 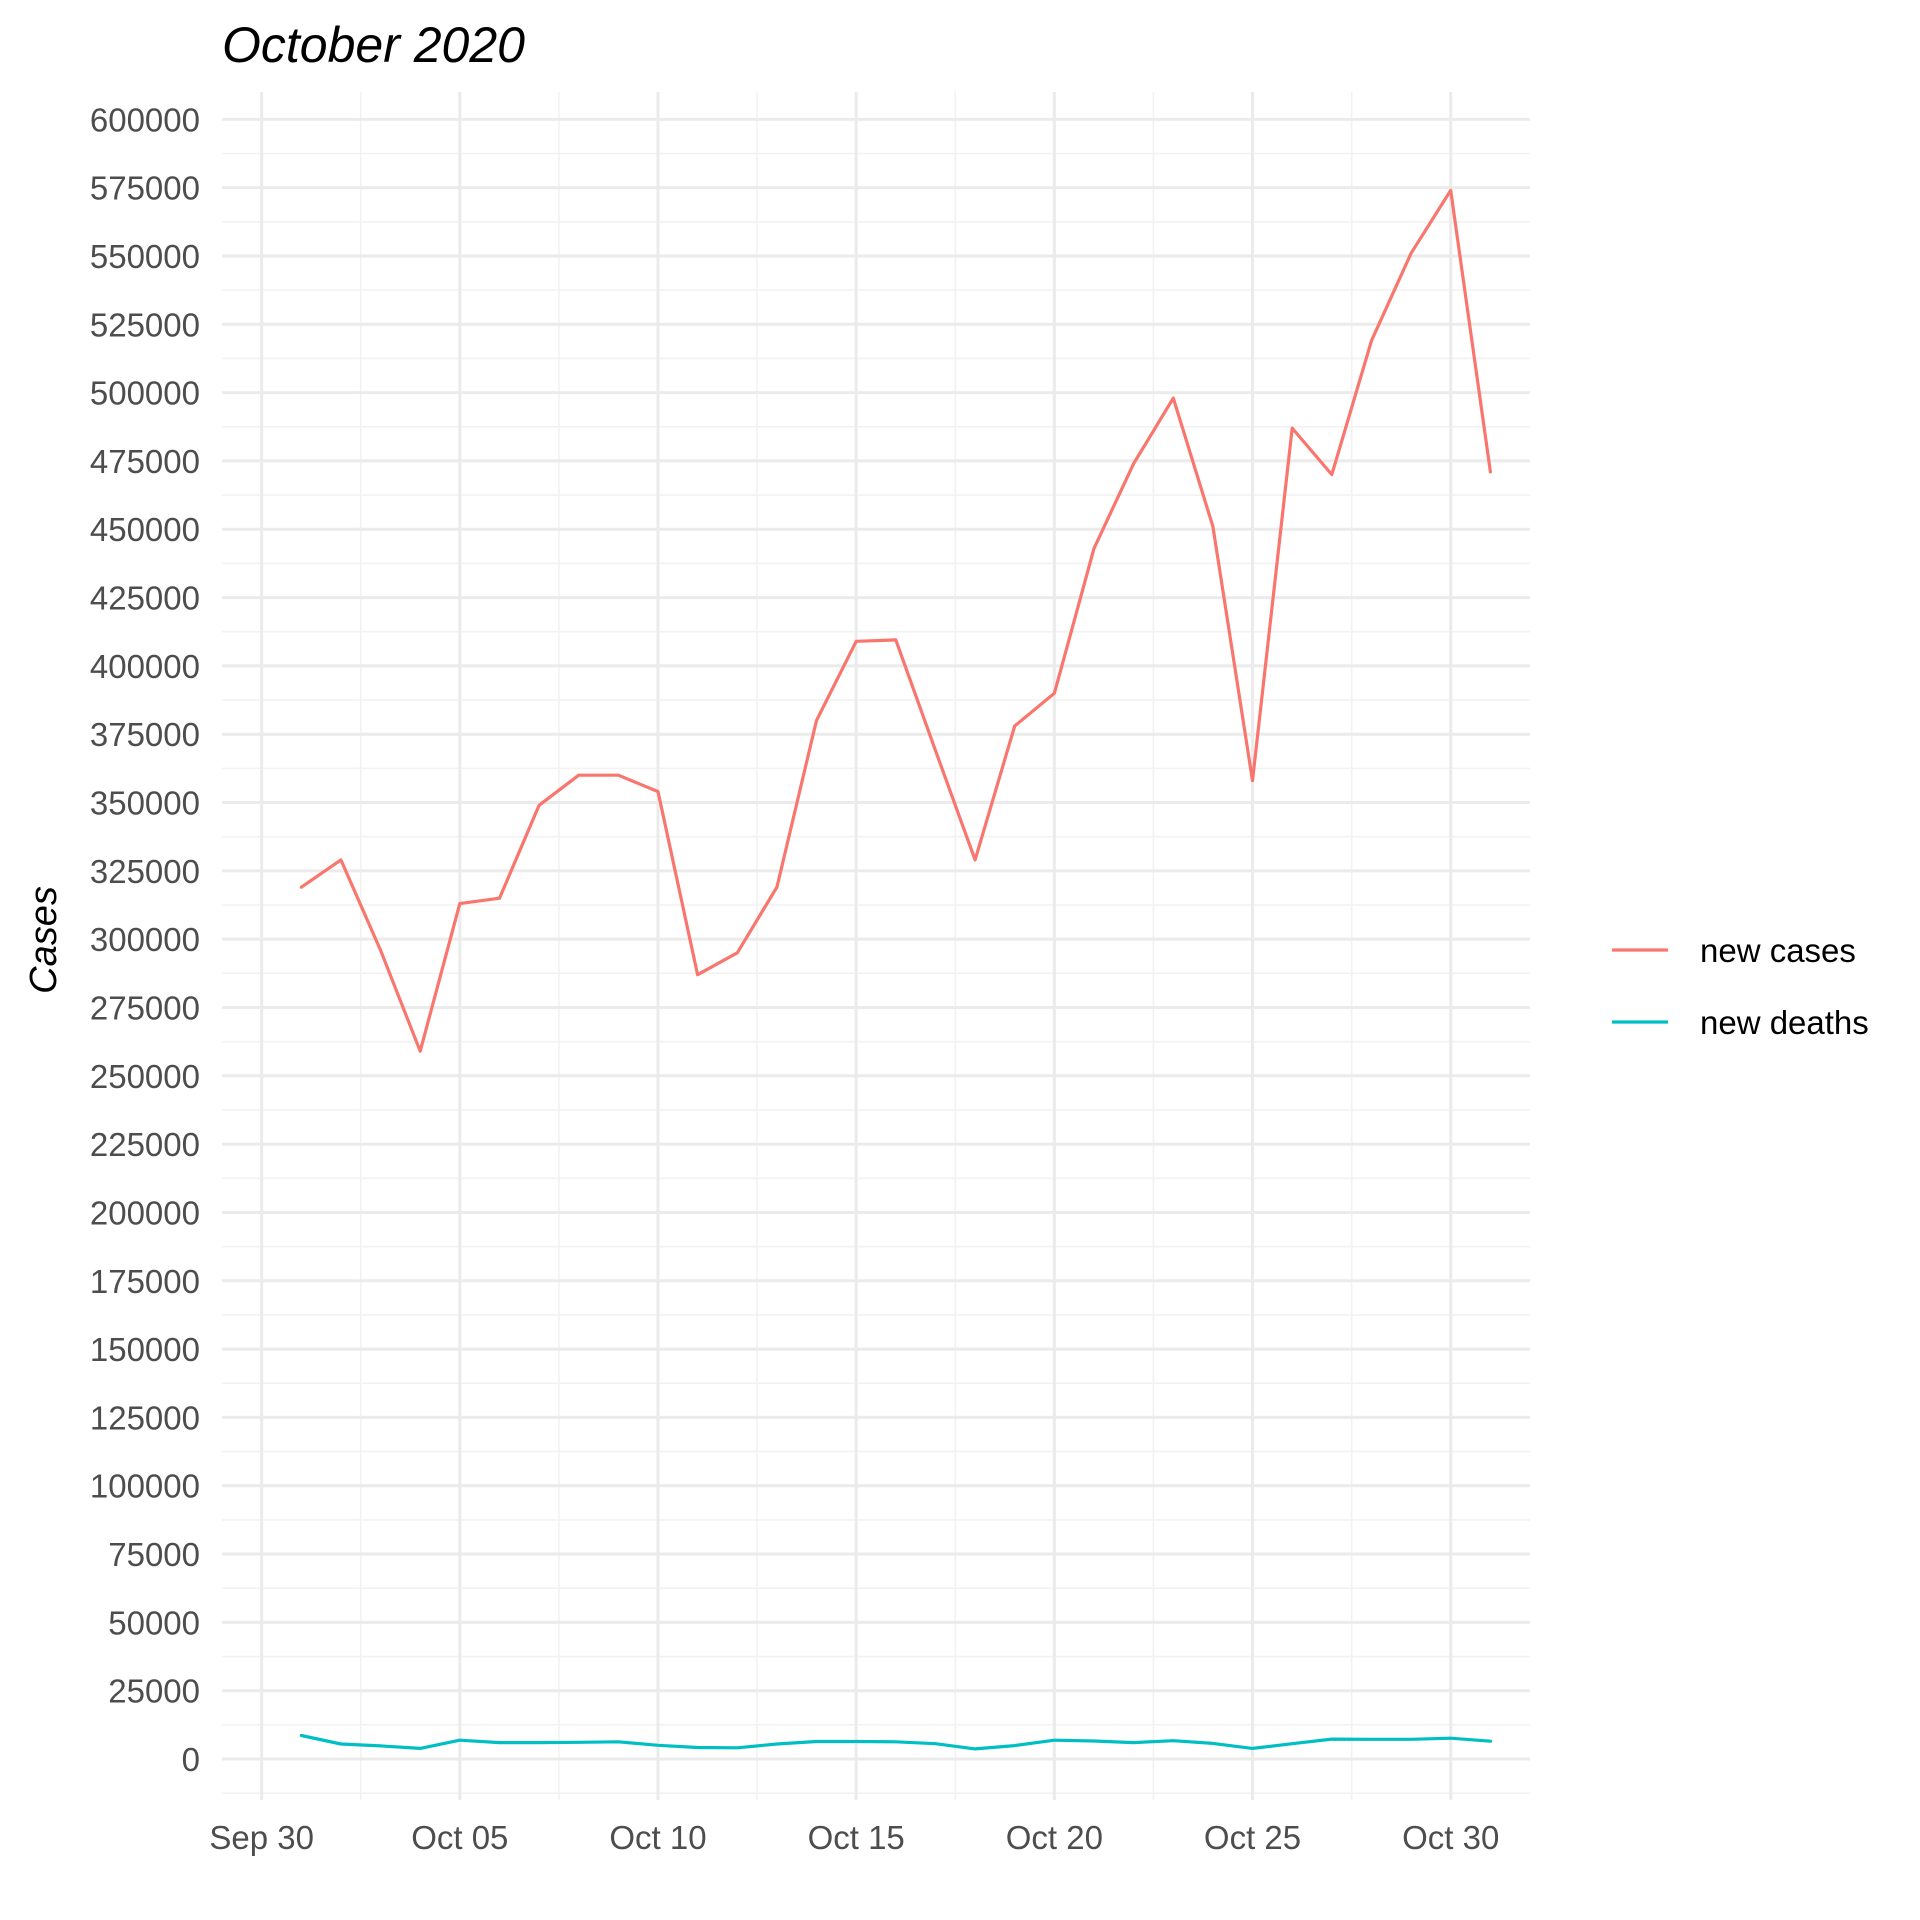 I want to click on y-tick-label: 0, so click(x=191, y=1759).